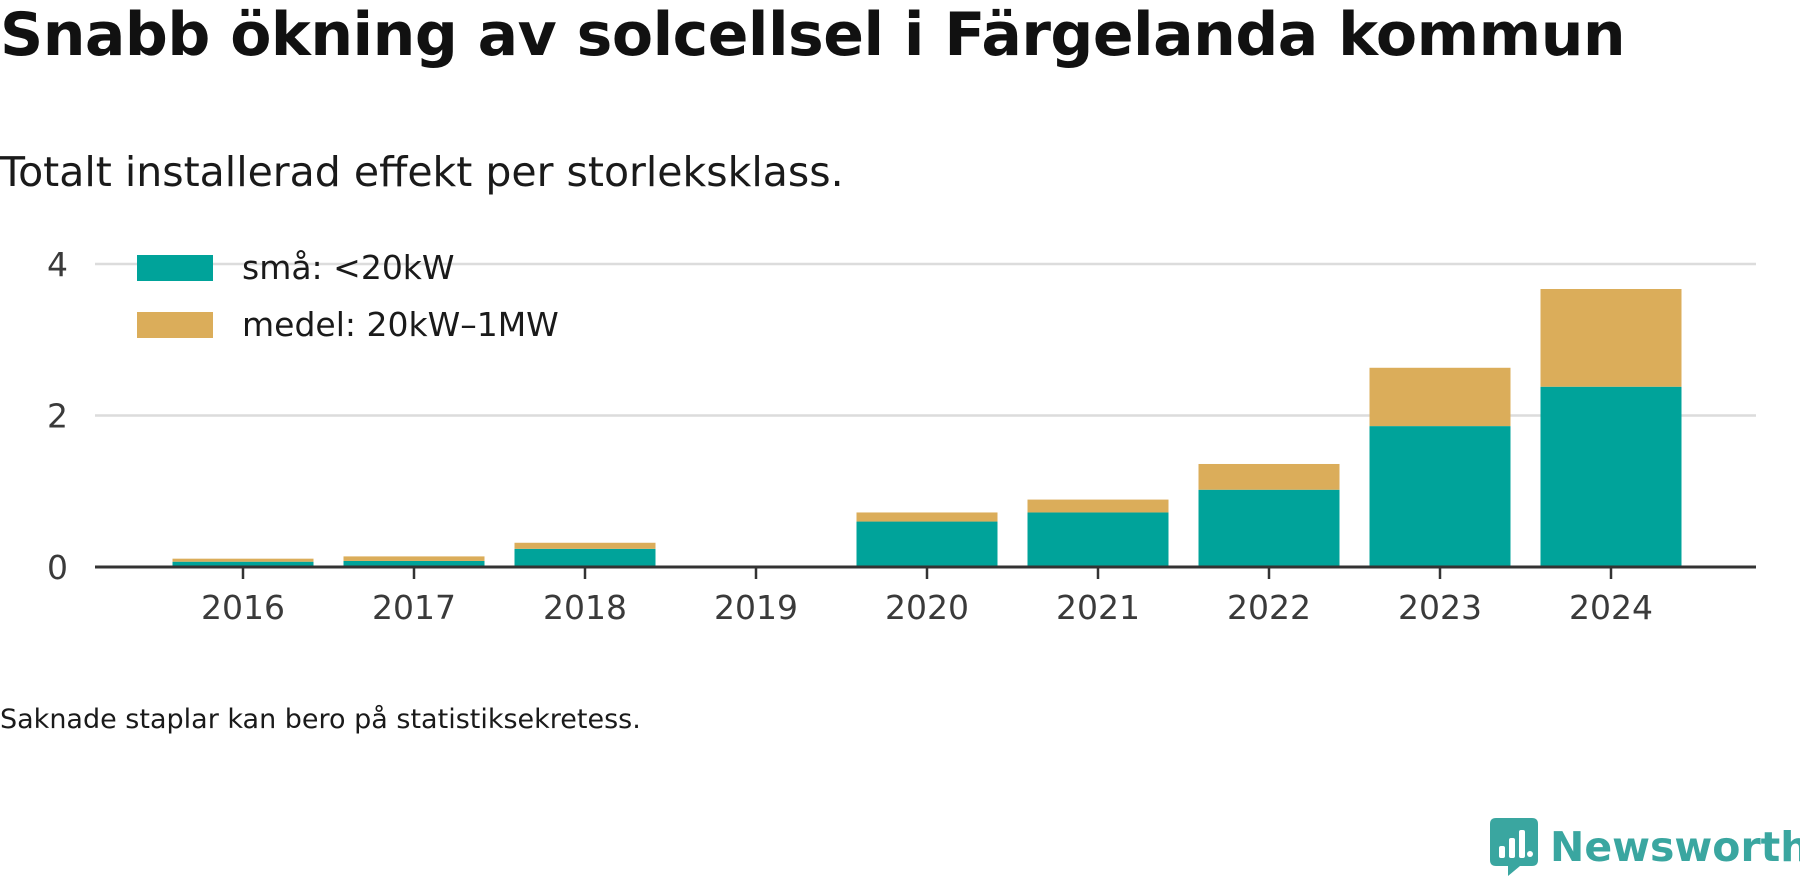 The image size is (1800, 879). I want to click on x-tick-label: 2024, so click(1611, 607).